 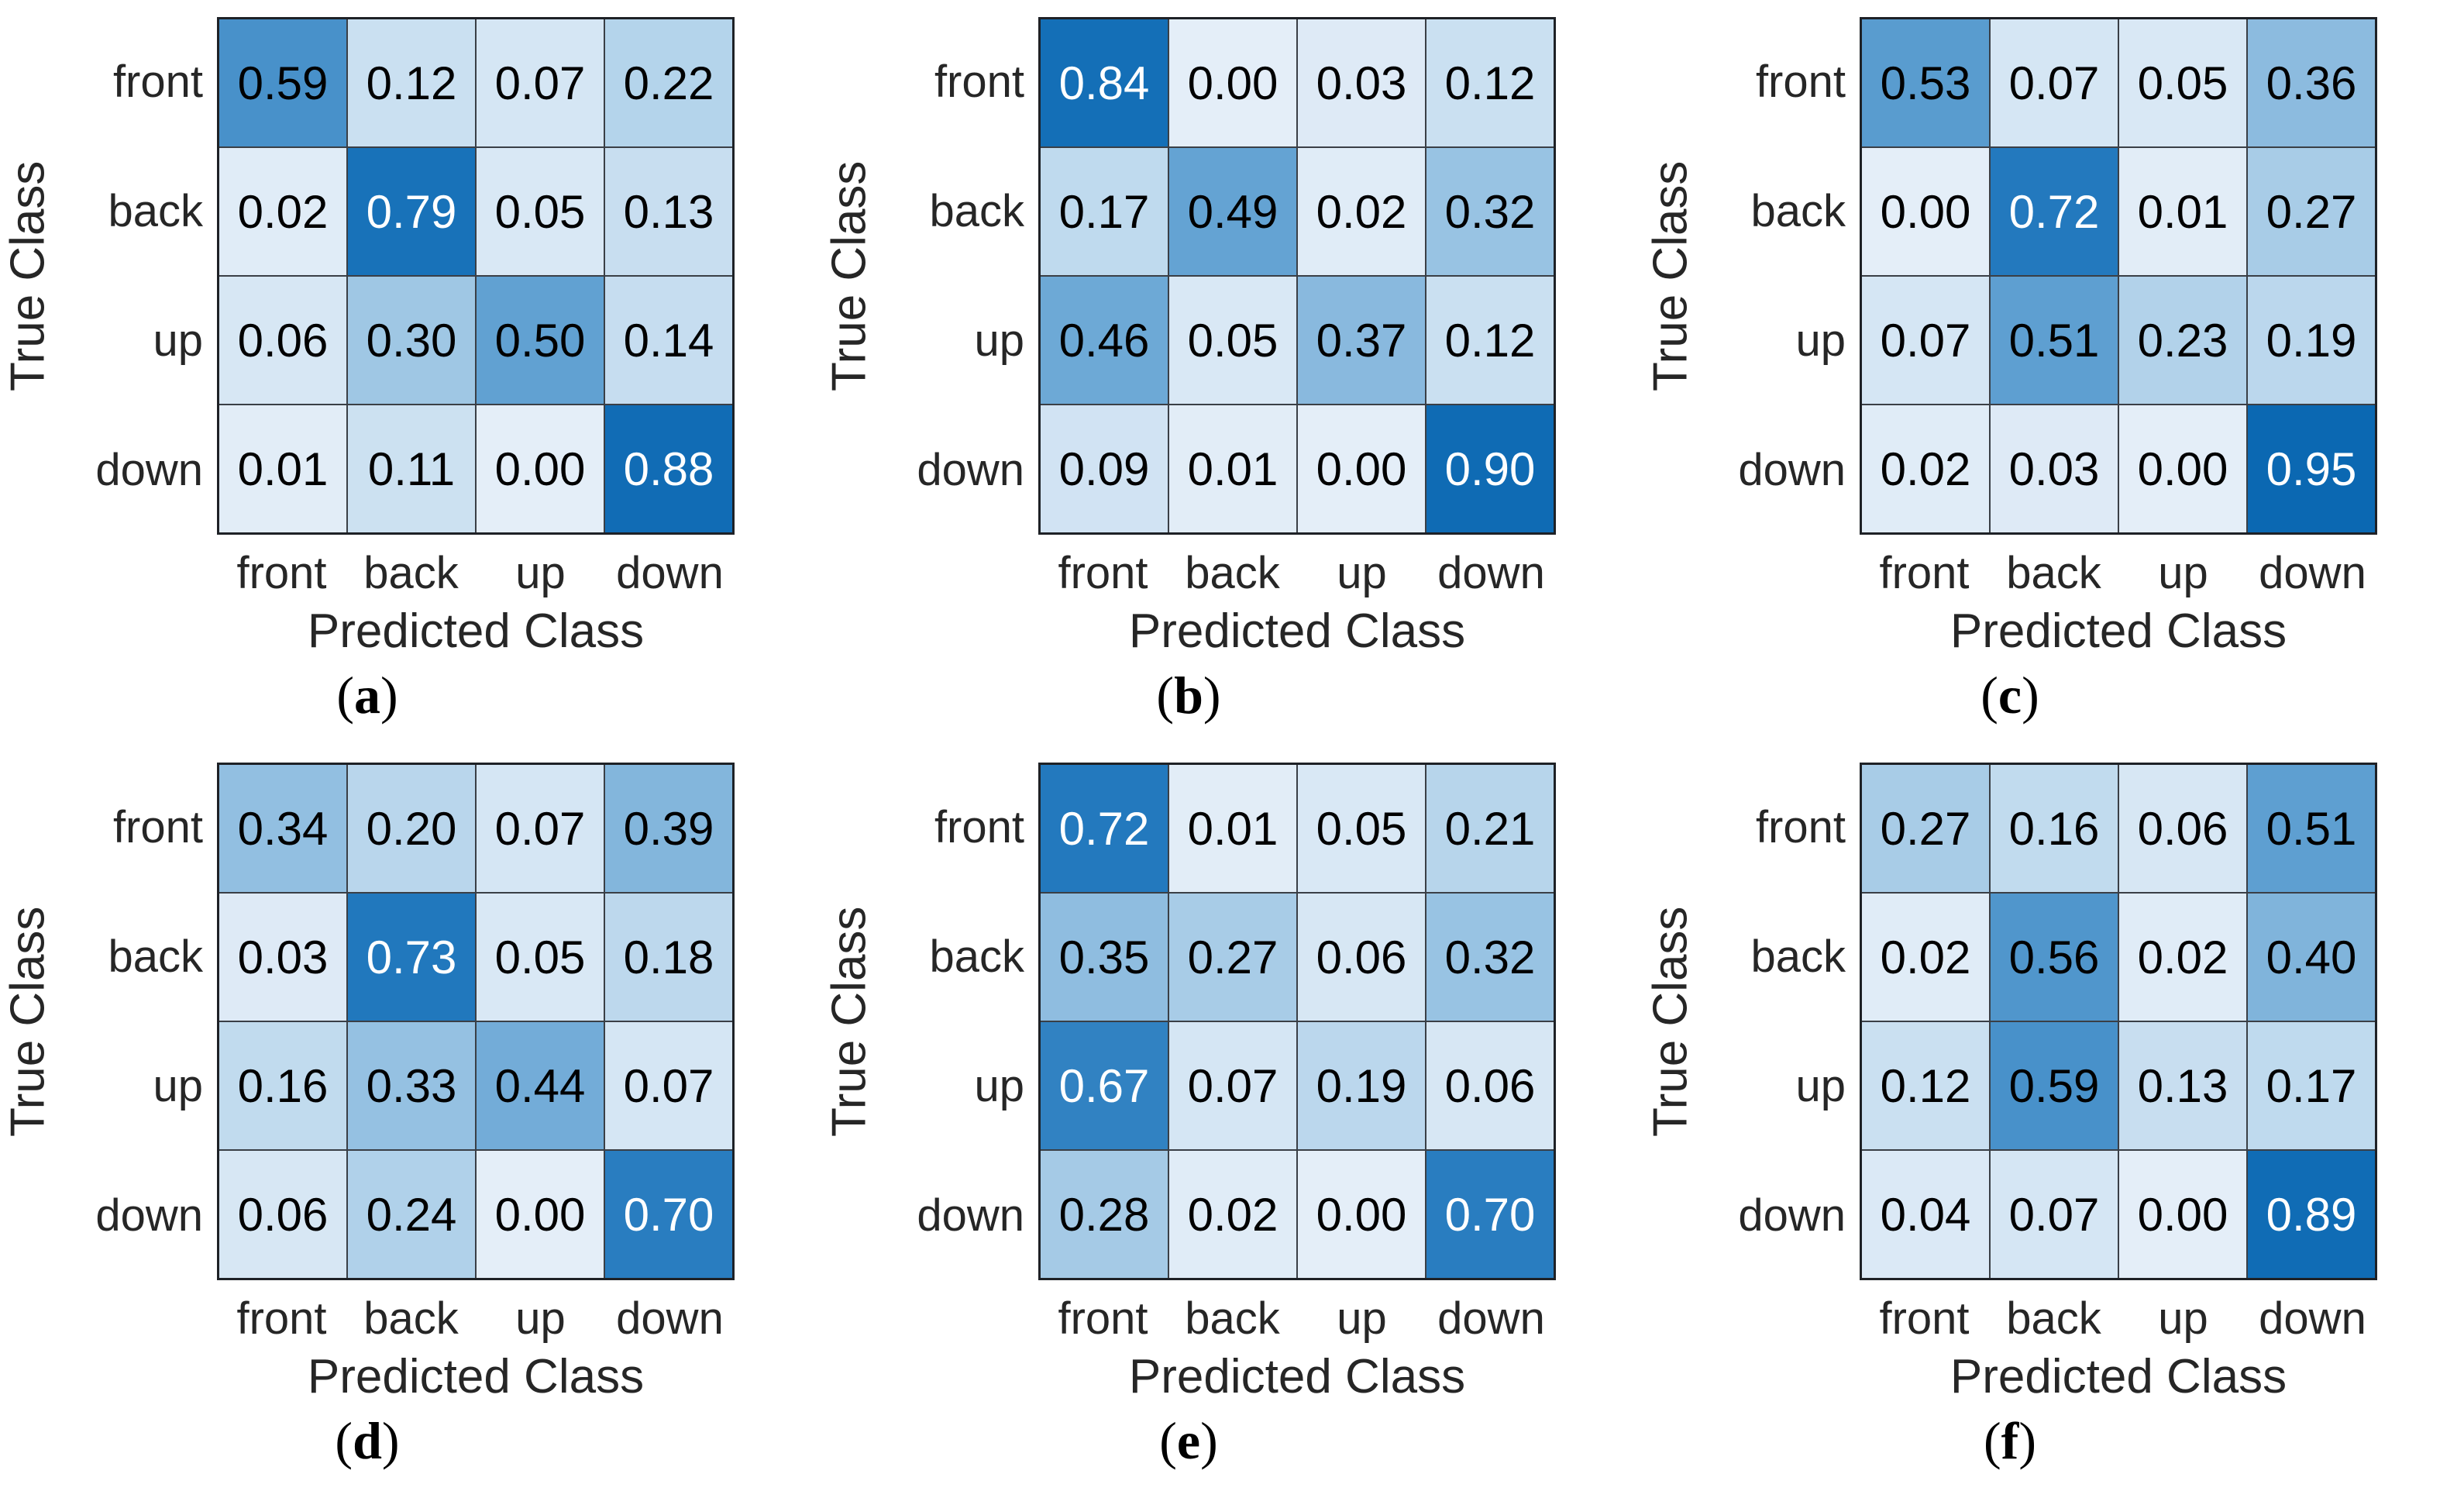 I want to click on matrix-cell: 0.36, so click(x=2311, y=82).